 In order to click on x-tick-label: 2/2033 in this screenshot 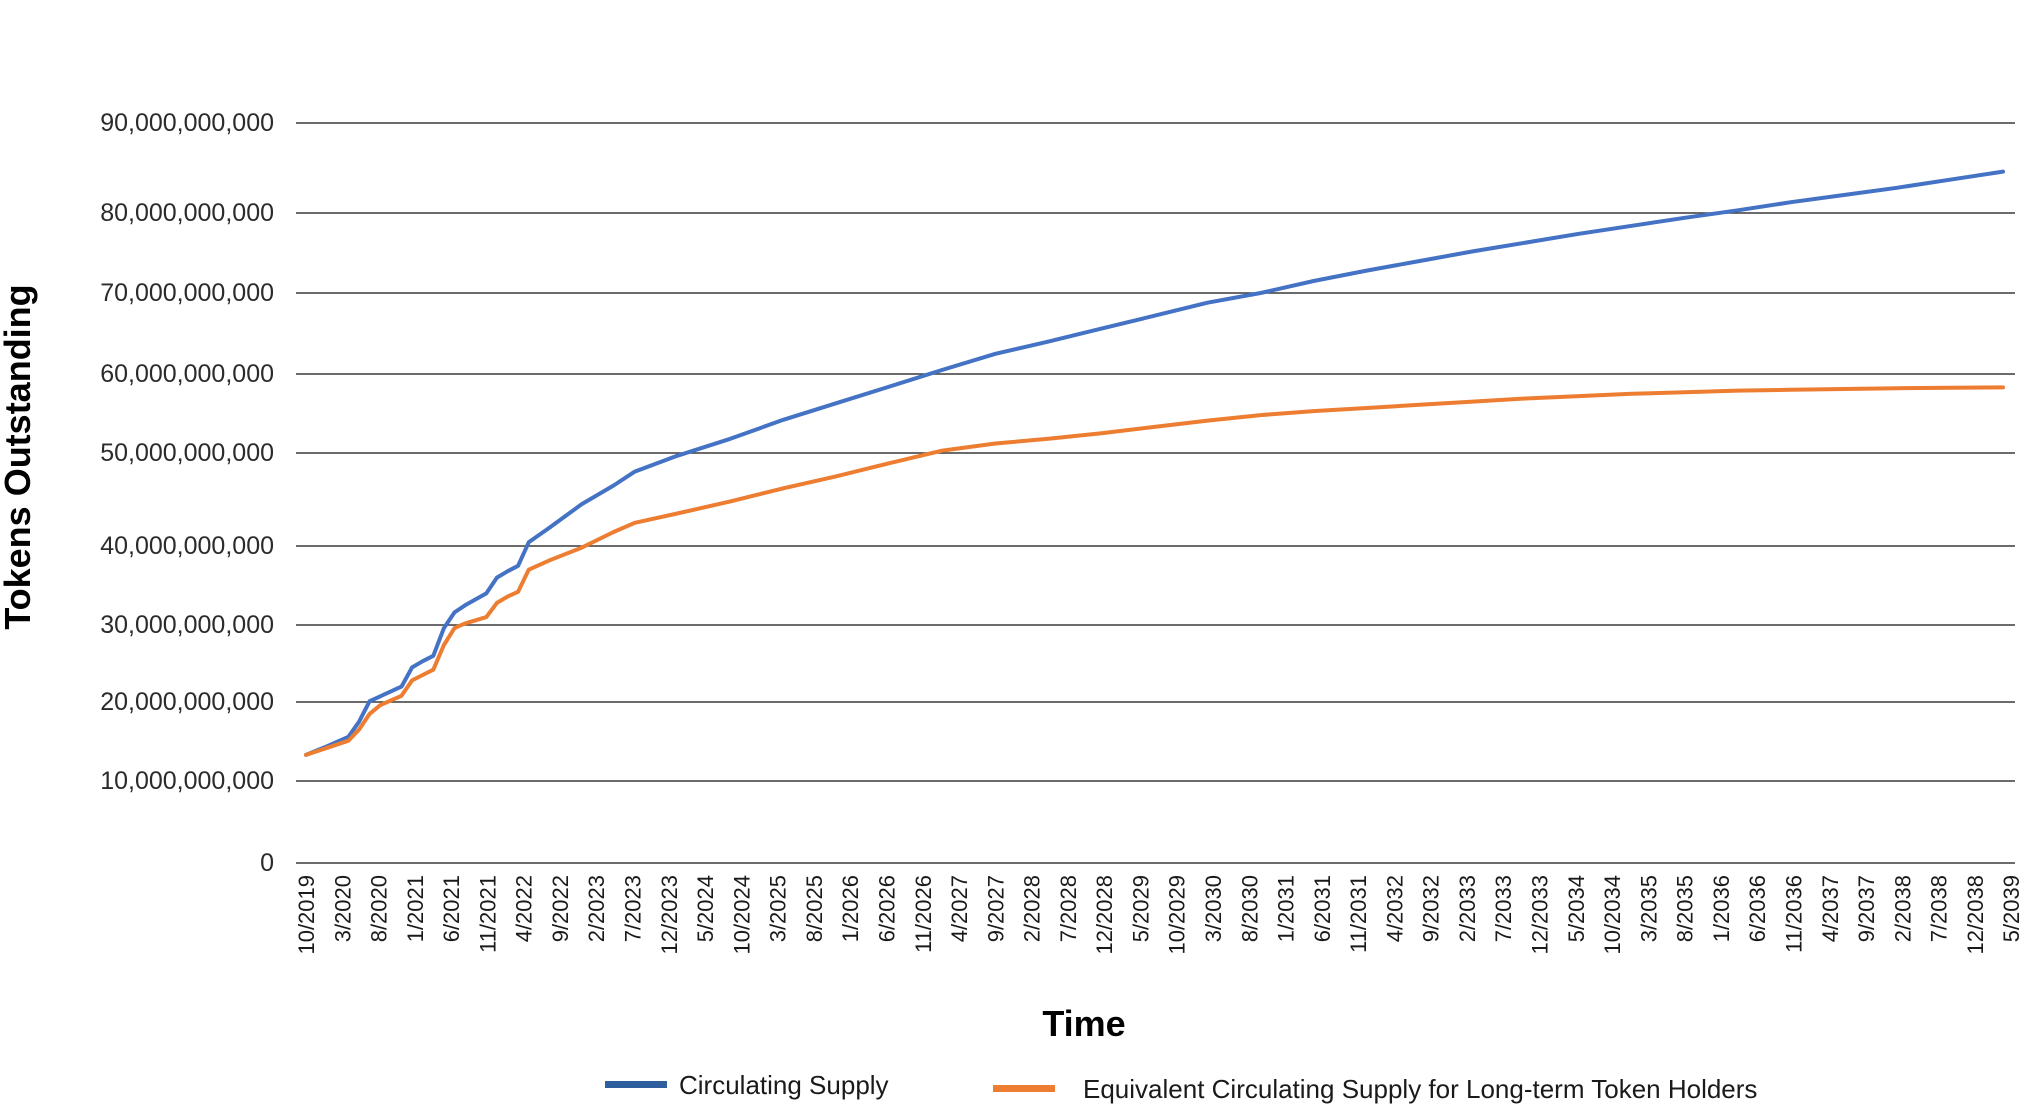, I will do `click(1467, 908)`.